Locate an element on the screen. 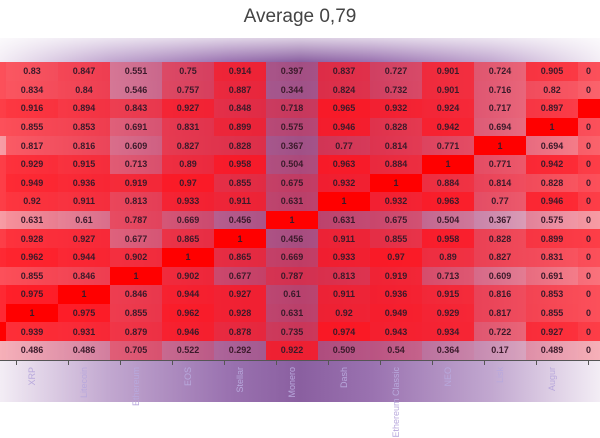 This screenshot has height=438, width=600. heatmap-cell: 0.694 is located at coordinates (552, 145).